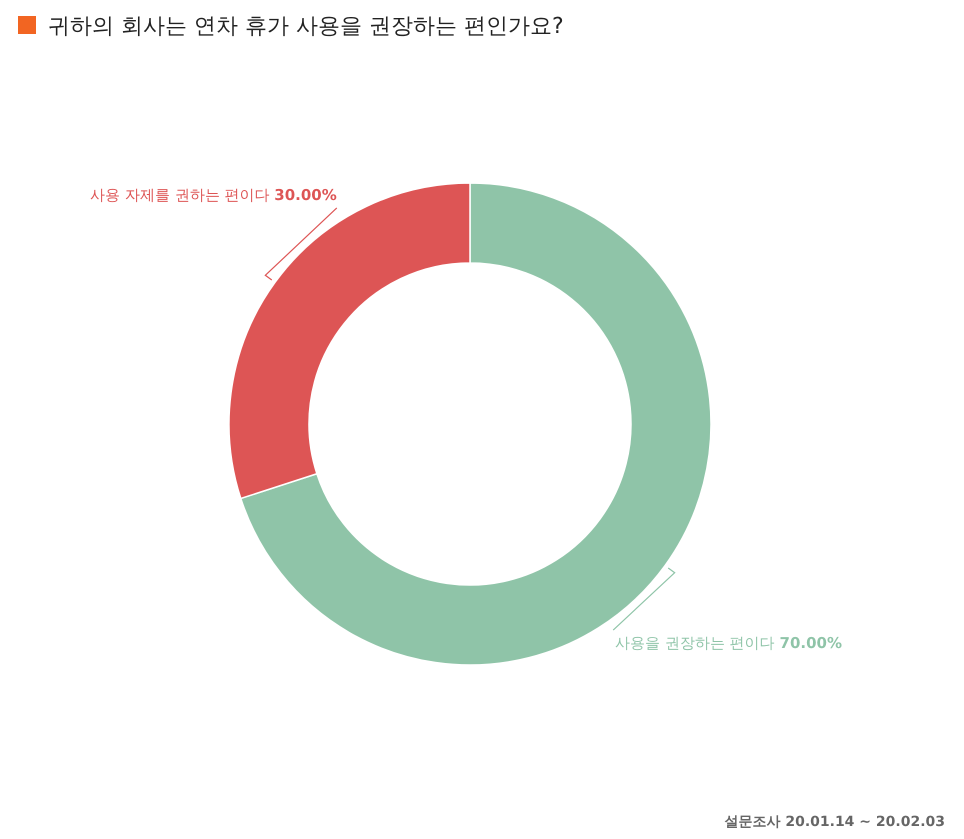 This screenshot has width=964, height=839. I want to click on slice-label: 사용을 권장하는 편이다, so click(697, 643).